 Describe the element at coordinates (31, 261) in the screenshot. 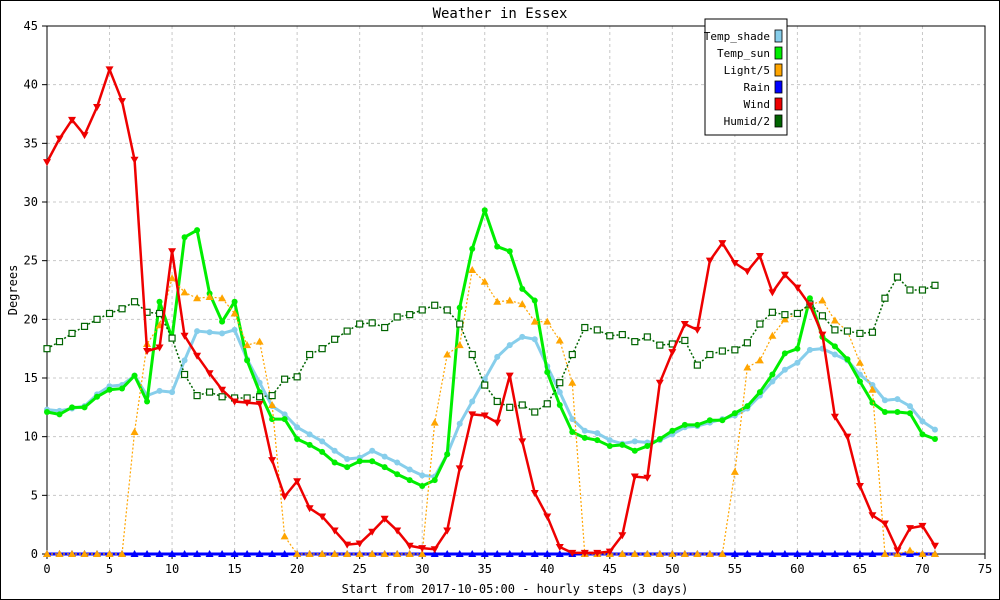

I see `y-tick-label: 25` at that location.